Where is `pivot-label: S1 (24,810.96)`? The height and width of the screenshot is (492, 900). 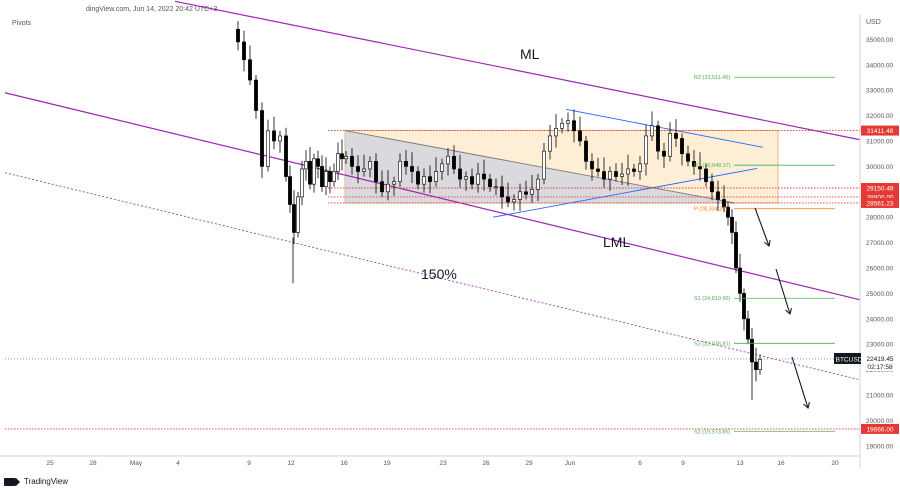
pivot-label: S1 (24,810.96) is located at coordinates (712, 299).